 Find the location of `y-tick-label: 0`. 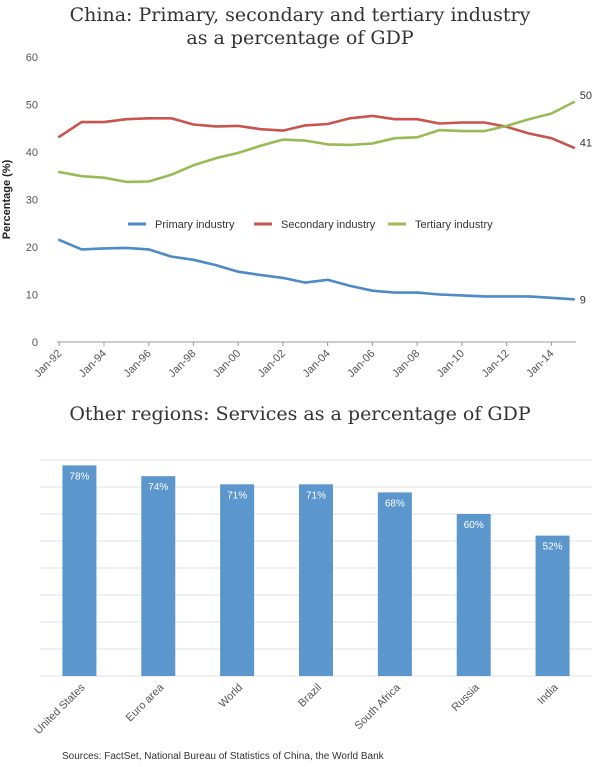

y-tick-label: 0 is located at coordinates (35, 343).